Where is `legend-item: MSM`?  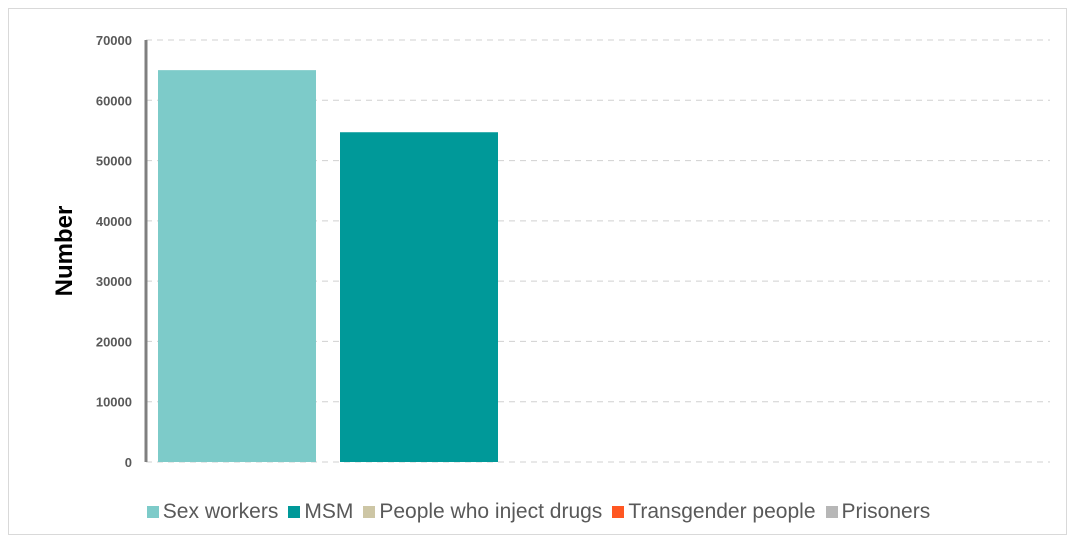 legend-item: MSM is located at coordinates (320, 512).